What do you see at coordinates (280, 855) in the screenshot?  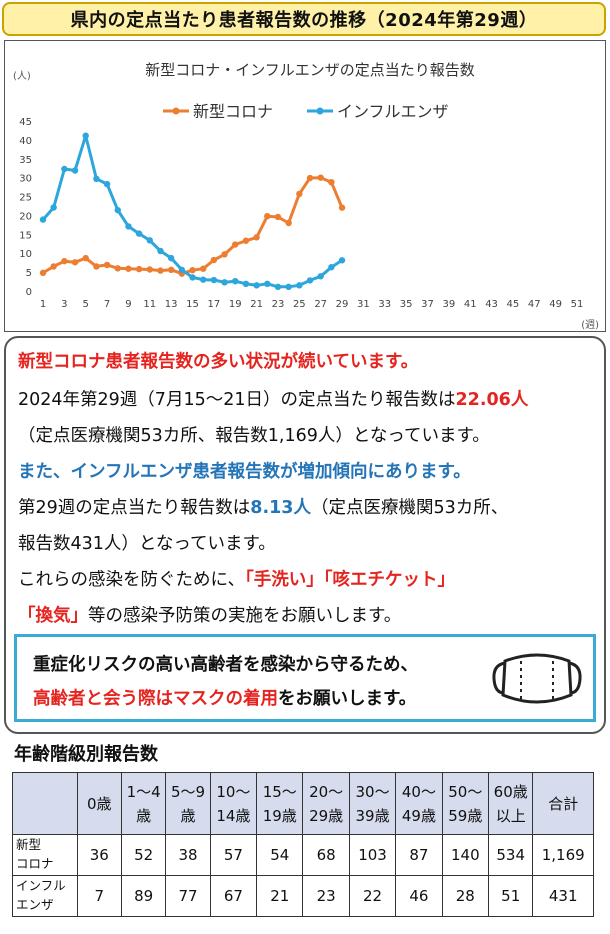 I see `table-cell: 54` at bounding box center [280, 855].